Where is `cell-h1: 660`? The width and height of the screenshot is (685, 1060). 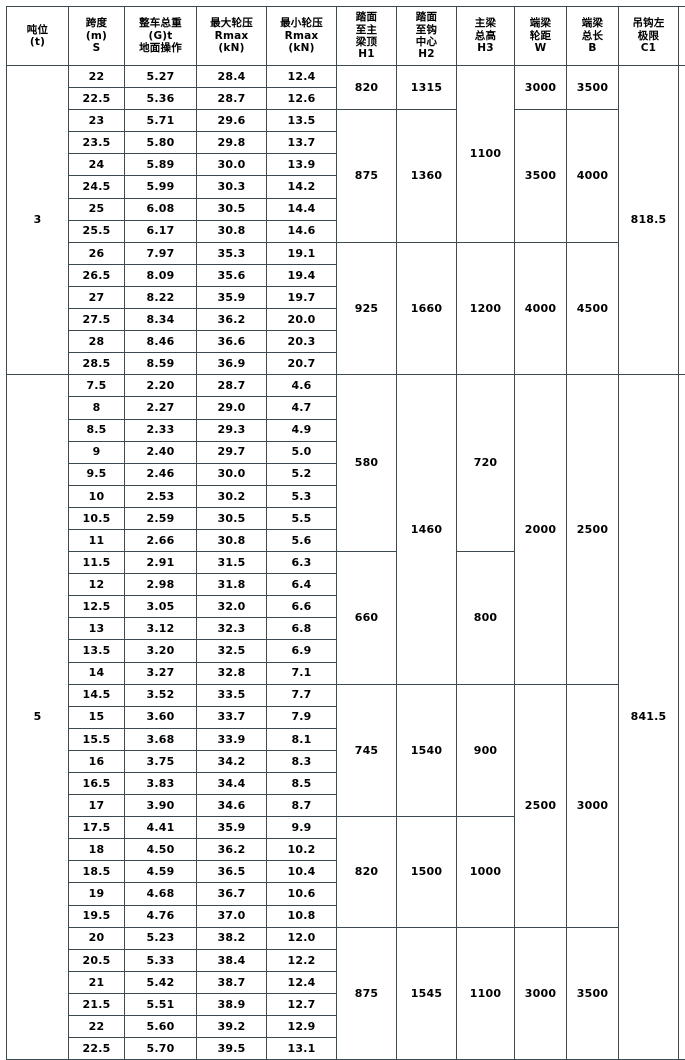
cell-h1: 660 is located at coordinates (367, 618).